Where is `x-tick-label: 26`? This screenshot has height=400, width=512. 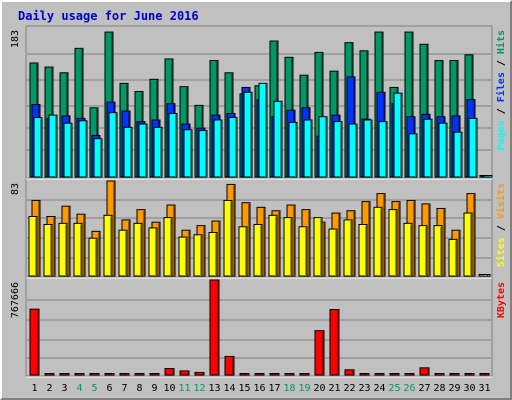 x-tick-label: 26 is located at coordinates (409, 388).